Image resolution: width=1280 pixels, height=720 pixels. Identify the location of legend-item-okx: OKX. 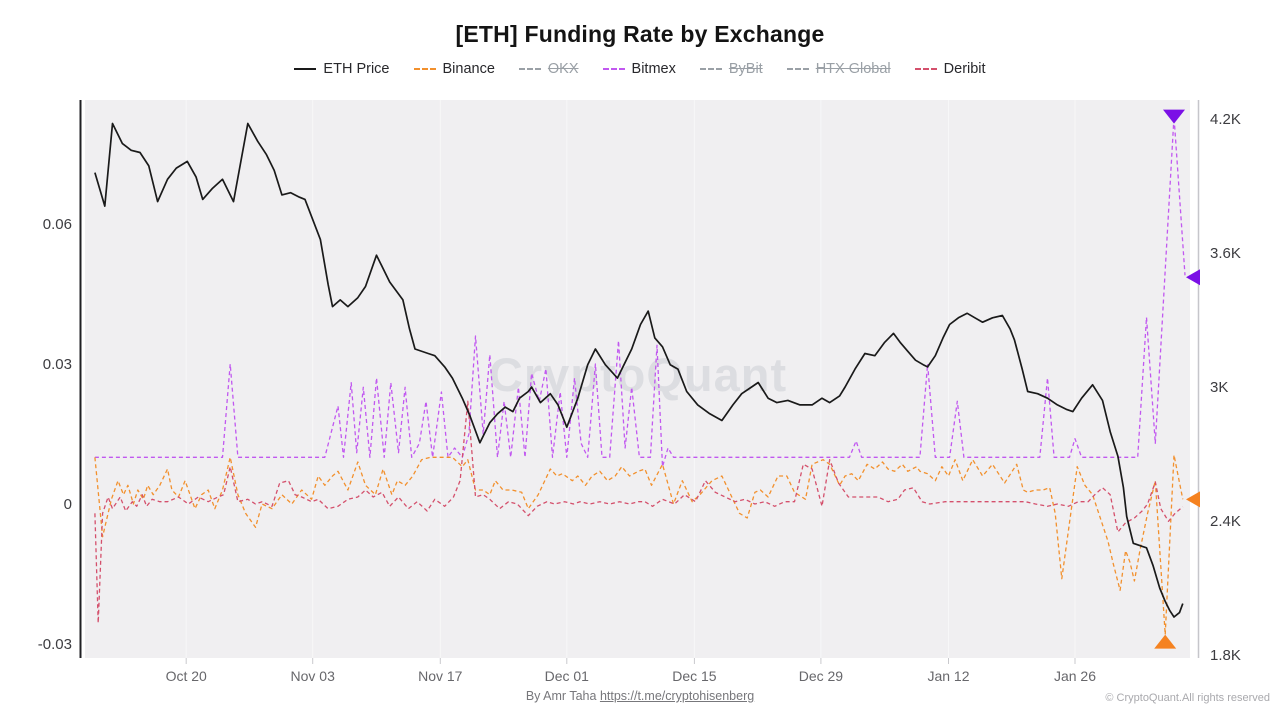
(548, 69).